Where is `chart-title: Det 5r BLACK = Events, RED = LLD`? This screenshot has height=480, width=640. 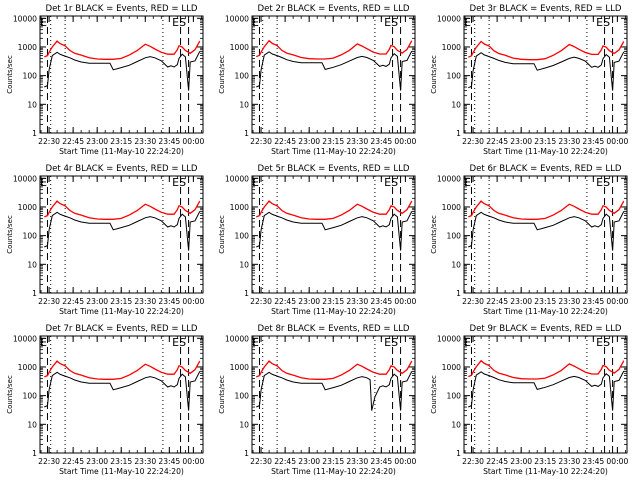 chart-title: Det 5r BLACK = Events, RED = LLD is located at coordinates (333, 169).